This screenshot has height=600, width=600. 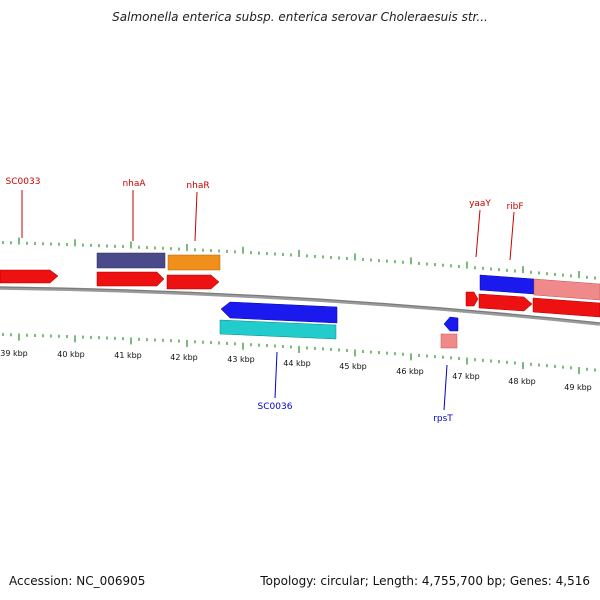 What do you see at coordinates (449, 341) in the screenshot?
I see `gene-box-rpst-pink` at bounding box center [449, 341].